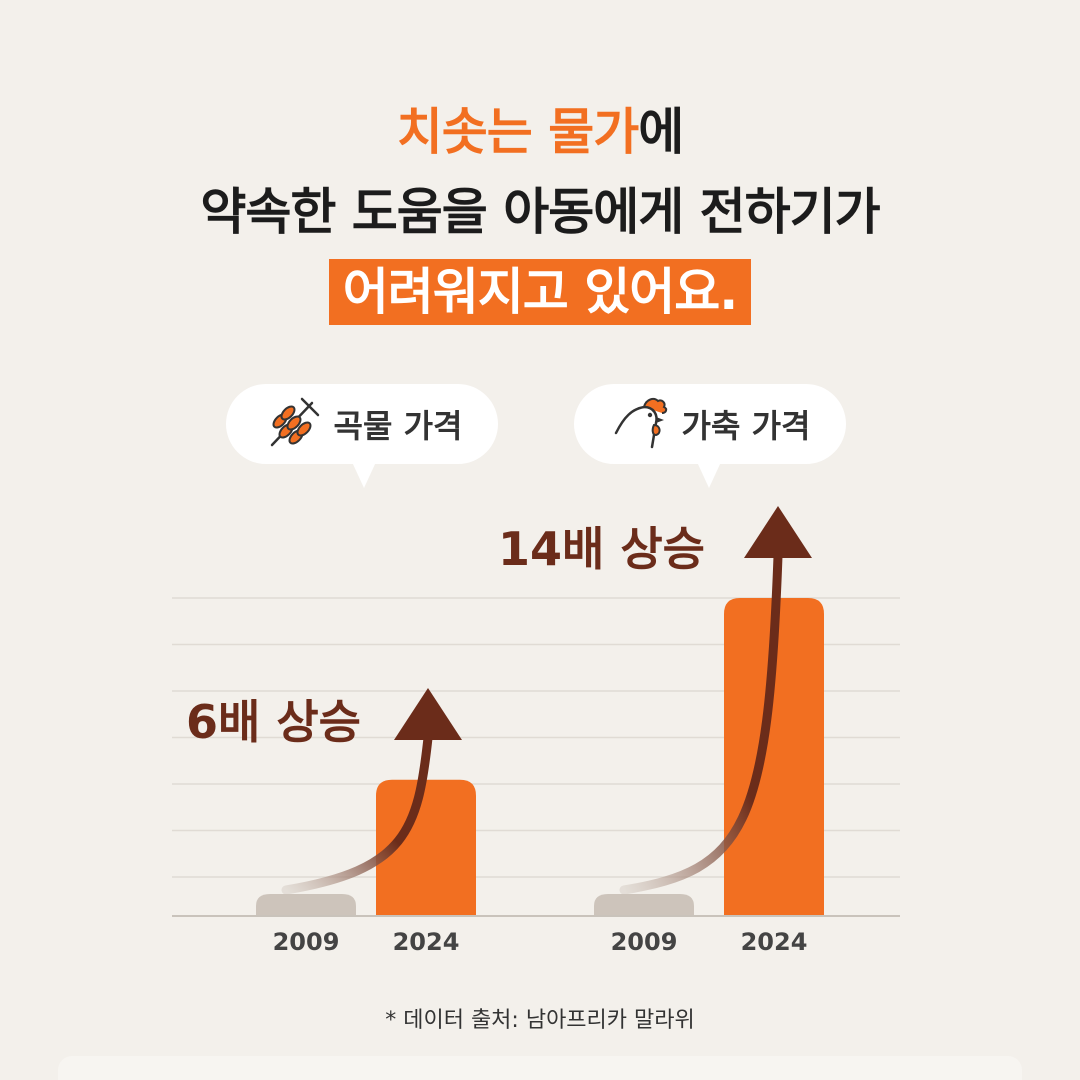 This screenshot has height=1080, width=1080. Describe the element at coordinates (398, 426) in the screenshot. I see `grain-price-label: 곡물 가격` at that location.